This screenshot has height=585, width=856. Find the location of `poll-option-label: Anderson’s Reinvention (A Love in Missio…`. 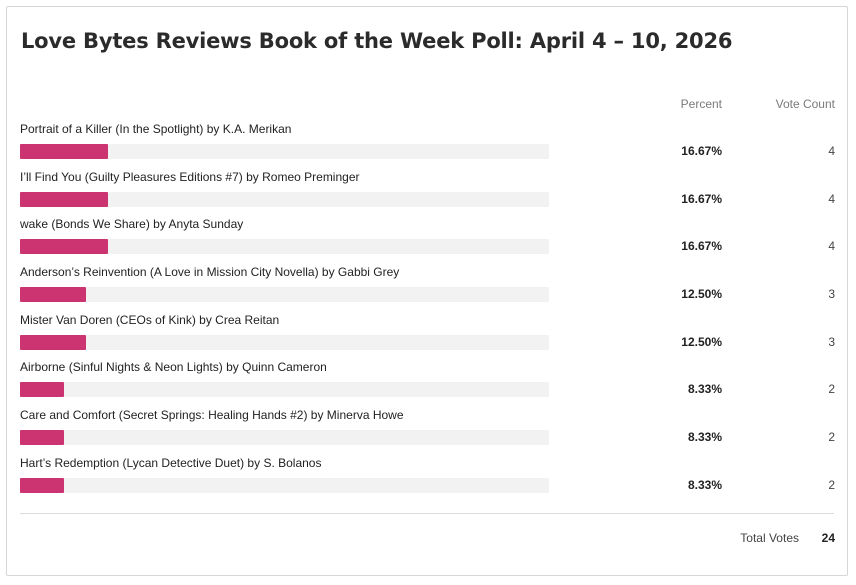

poll-option-label: Anderson’s Reinvention (A Love in Missio… is located at coordinates (210, 272).